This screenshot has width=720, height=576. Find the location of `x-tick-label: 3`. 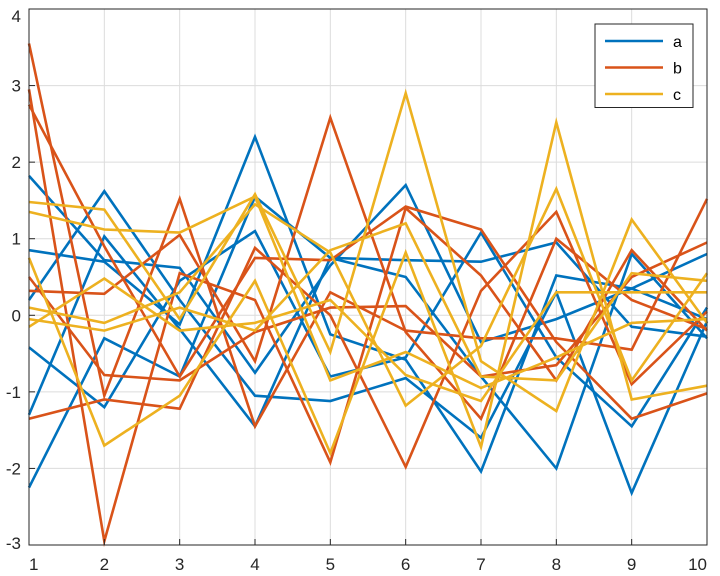

x-tick-label: 3 is located at coordinates (179, 564).